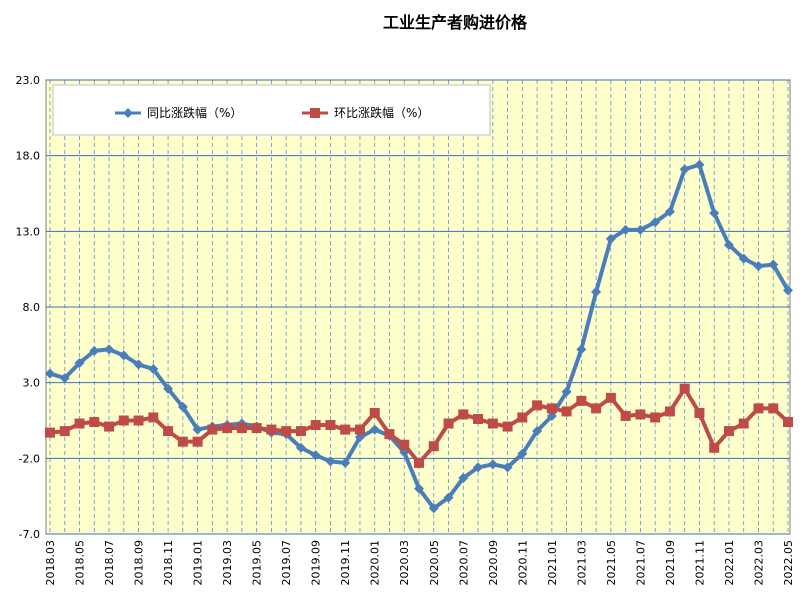 Image resolution: width=808 pixels, height=606 pixels. What do you see at coordinates (345, 563) in the screenshot?
I see `x-tick-label: 2019.11` at bounding box center [345, 563].